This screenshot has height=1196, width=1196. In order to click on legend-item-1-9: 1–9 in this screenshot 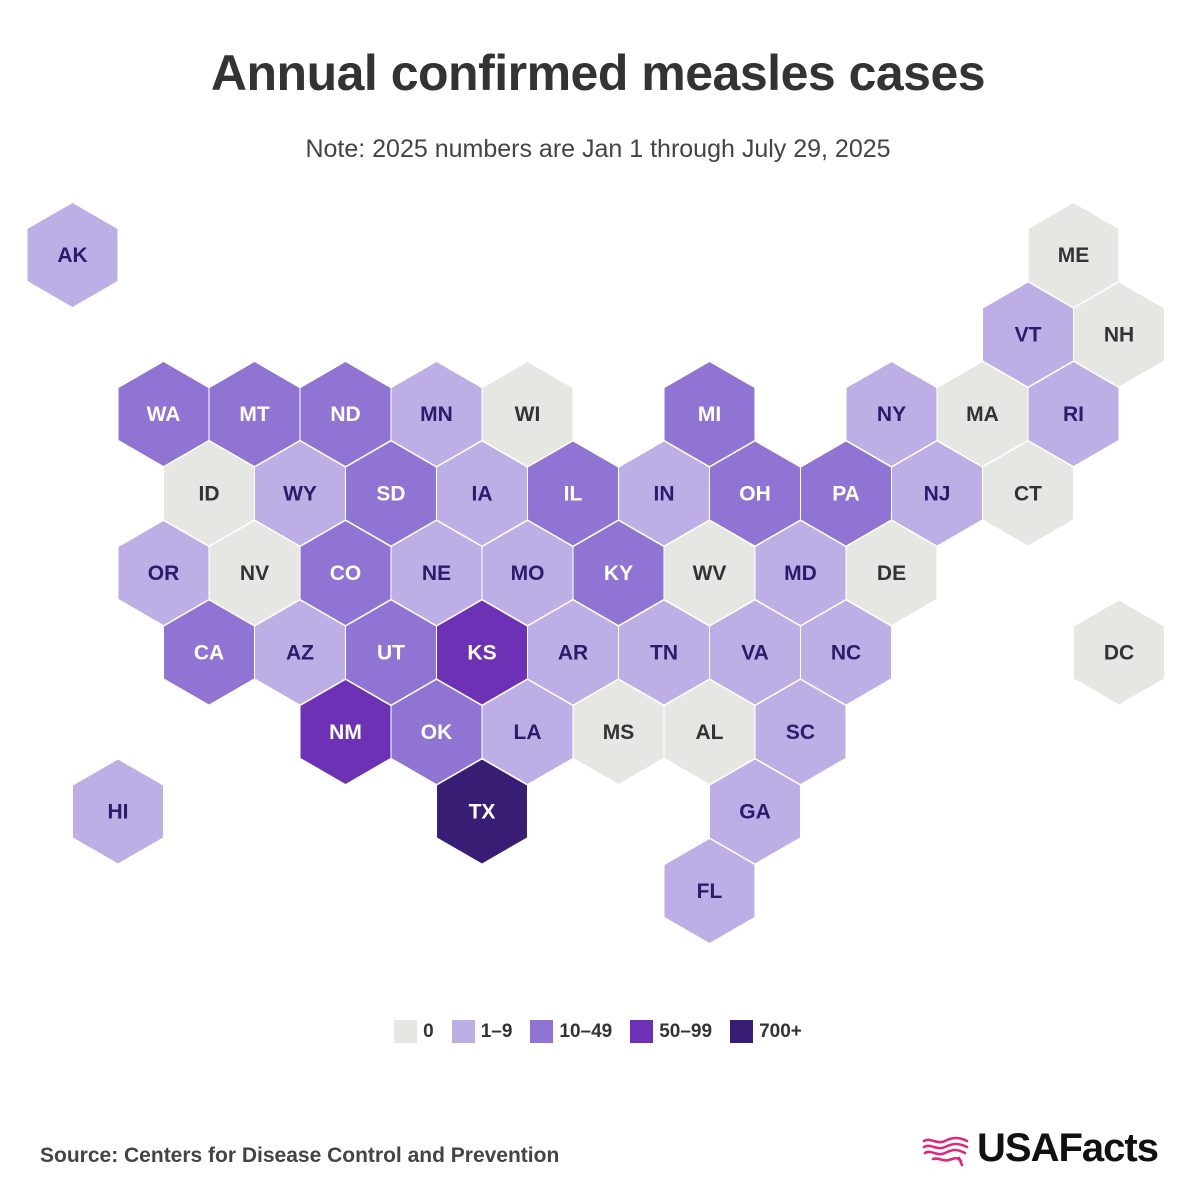, I will do `click(481, 1031)`.